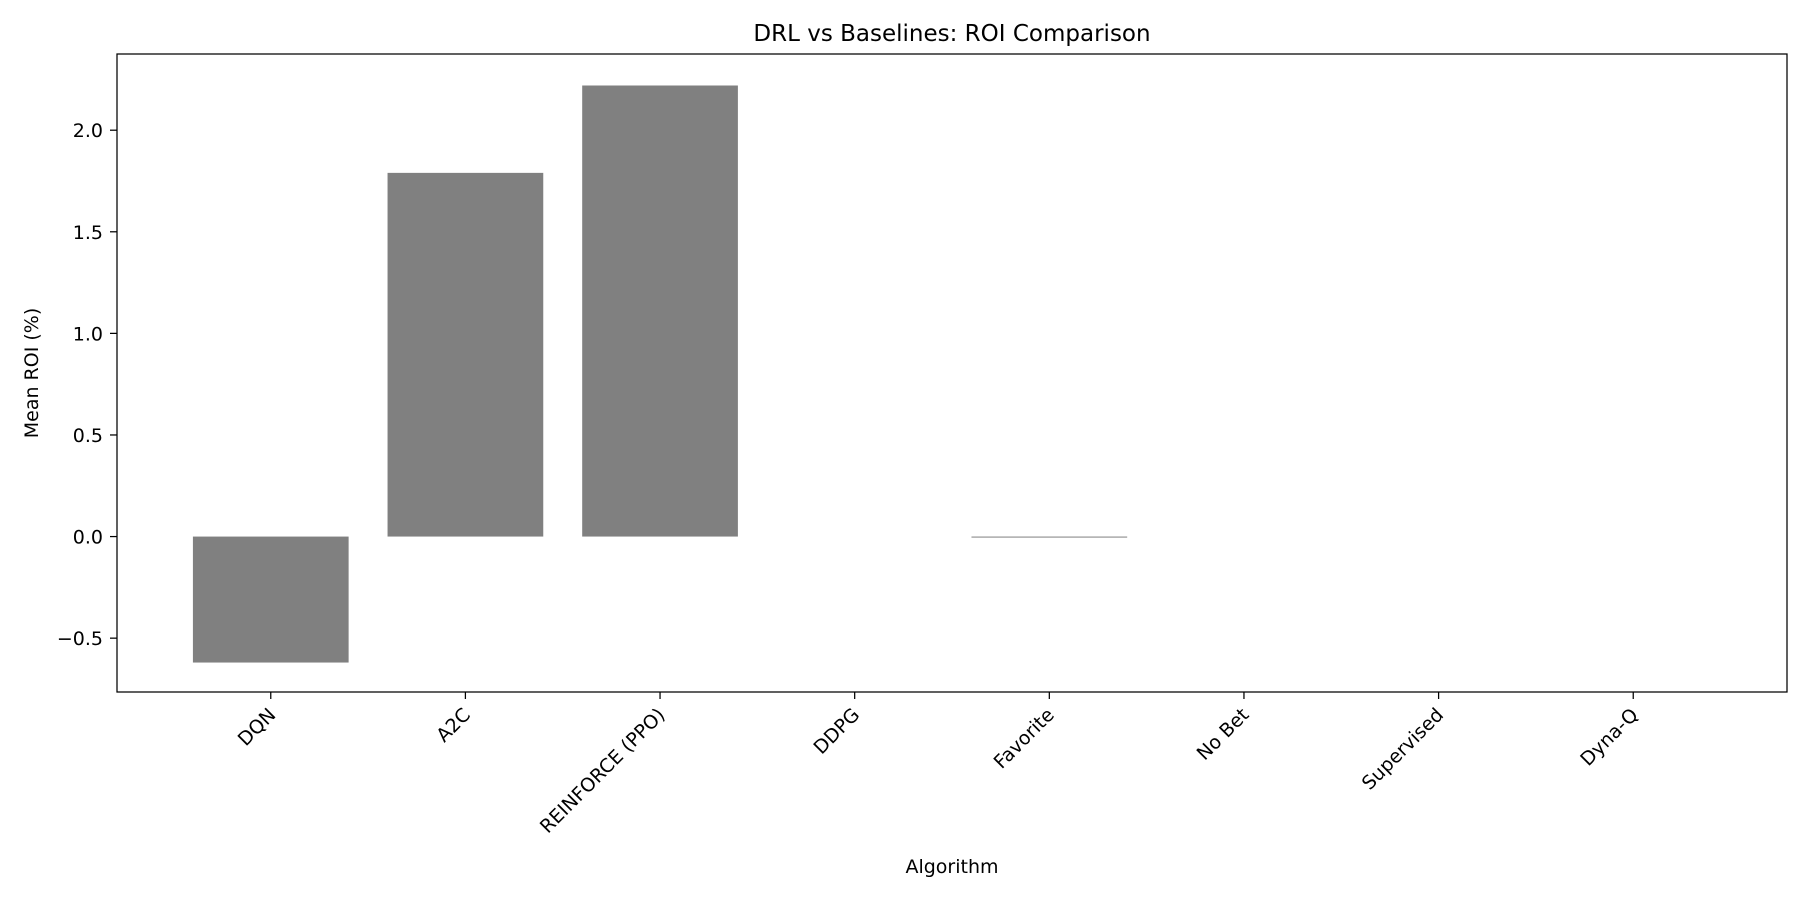 Image resolution: width=1800 pixels, height=900 pixels. What do you see at coordinates (88, 436) in the screenshot?
I see `y-tick-label: 0.5` at bounding box center [88, 436].